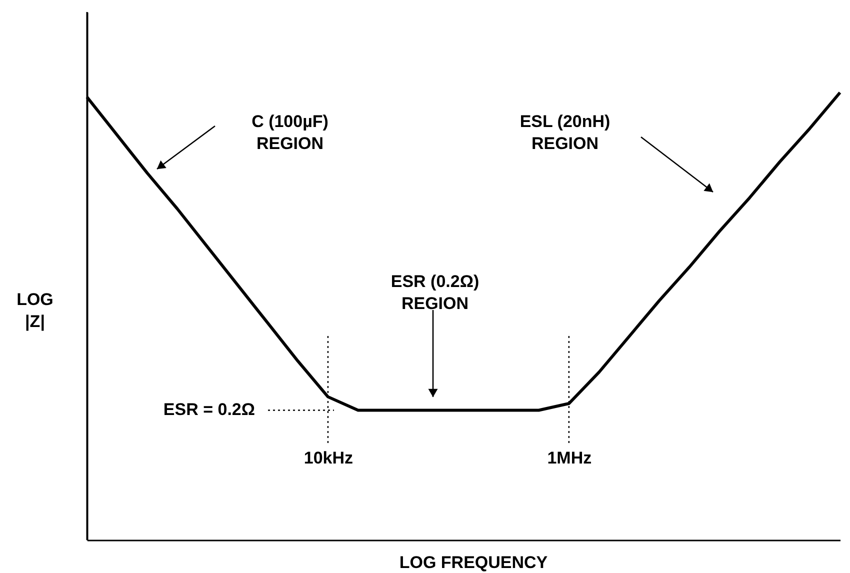  Describe the element at coordinates (565, 132) in the screenshot. I see `annotation: ESL (20nH) REGION` at that location.